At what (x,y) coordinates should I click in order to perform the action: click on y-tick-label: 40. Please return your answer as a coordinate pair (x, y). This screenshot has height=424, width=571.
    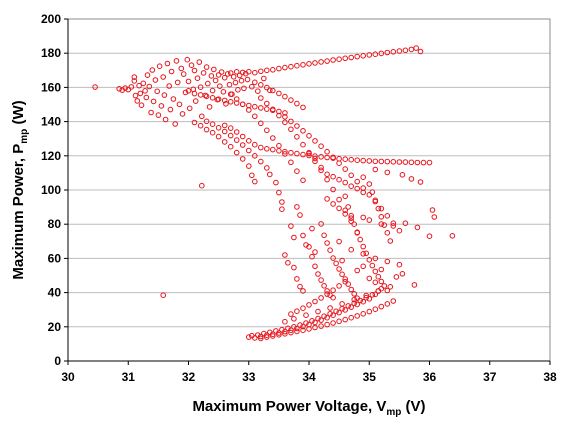
    Looking at the image, I should click on (55, 293).